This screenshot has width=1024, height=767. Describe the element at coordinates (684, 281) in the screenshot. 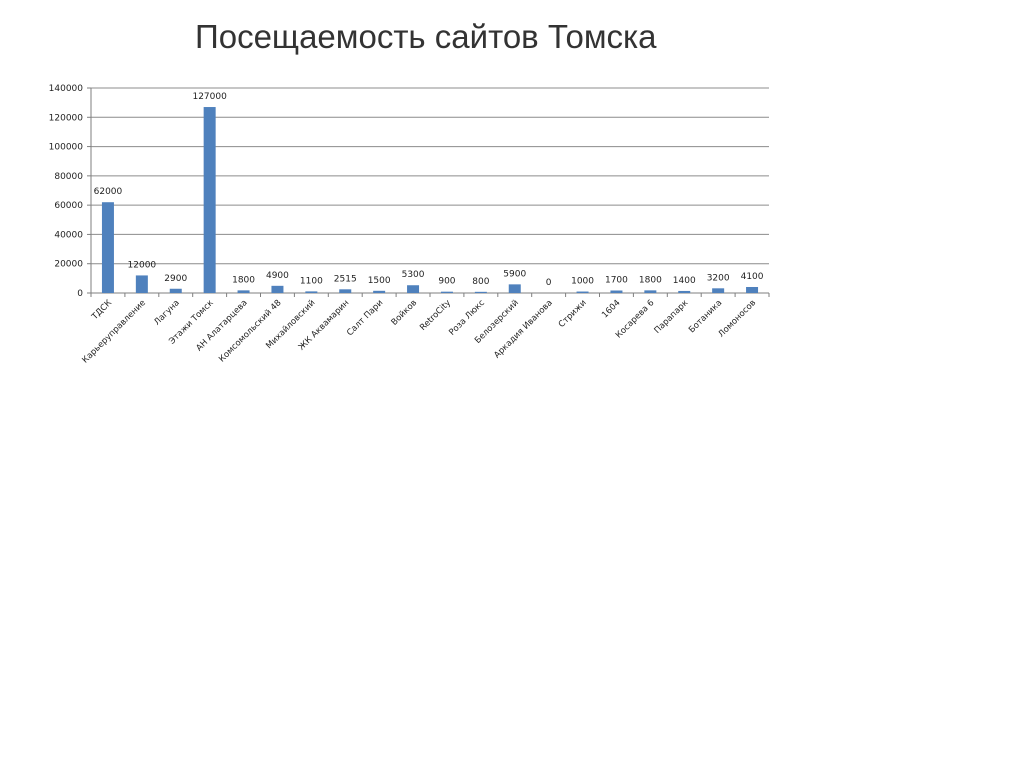

I see `data-label: 1400` at that location.